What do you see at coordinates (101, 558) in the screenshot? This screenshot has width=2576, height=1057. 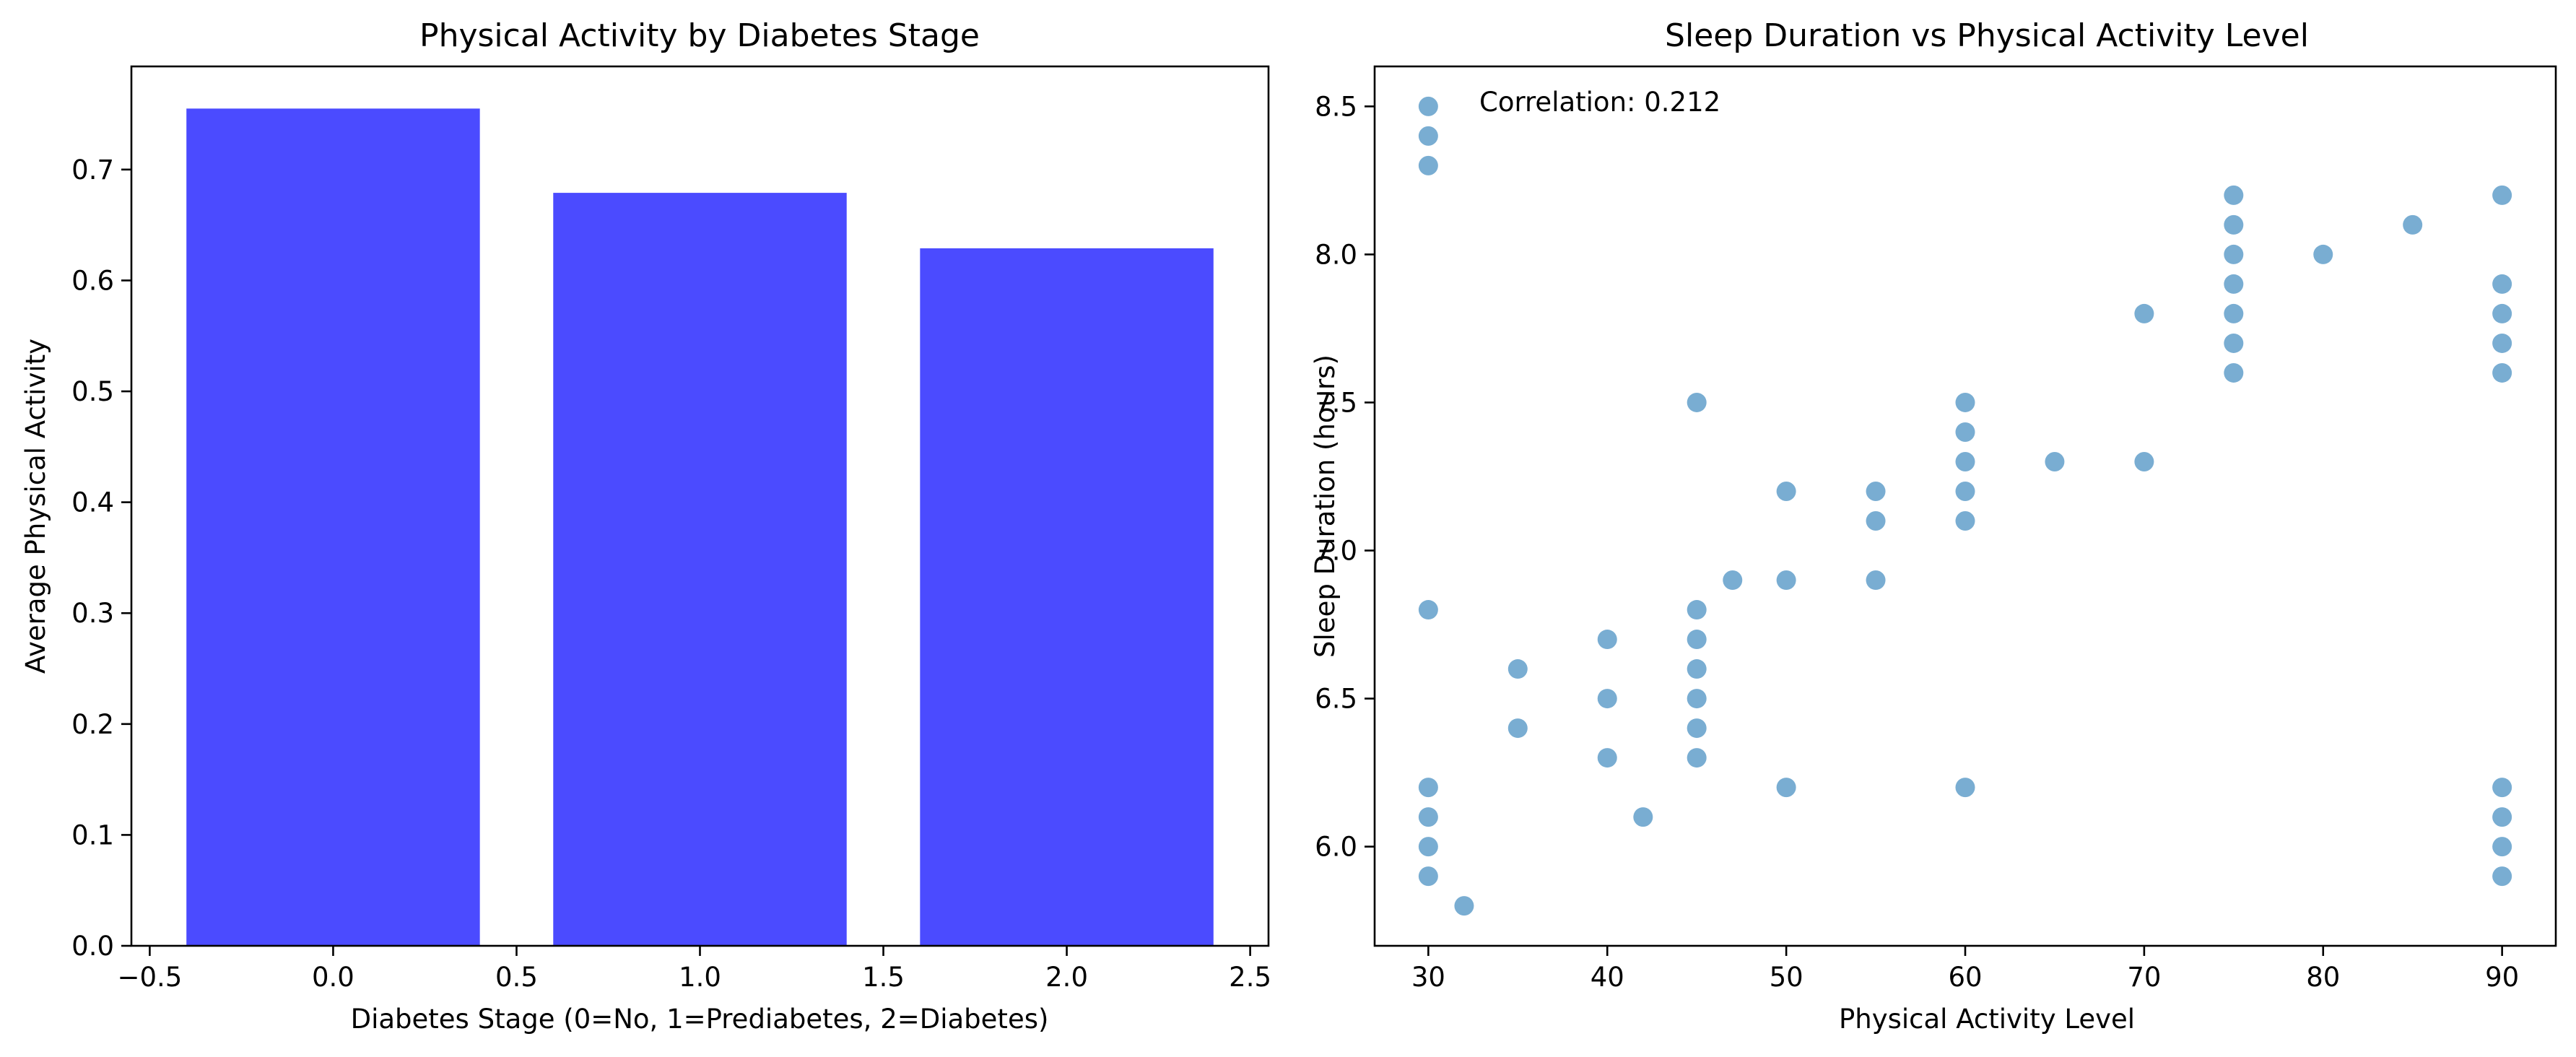 I see `bar-chart-y-axis-ticks: 0.0 0.1 0.2 0.3 0.4 0.5 0.6 0.7` at bounding box center [101, 558].